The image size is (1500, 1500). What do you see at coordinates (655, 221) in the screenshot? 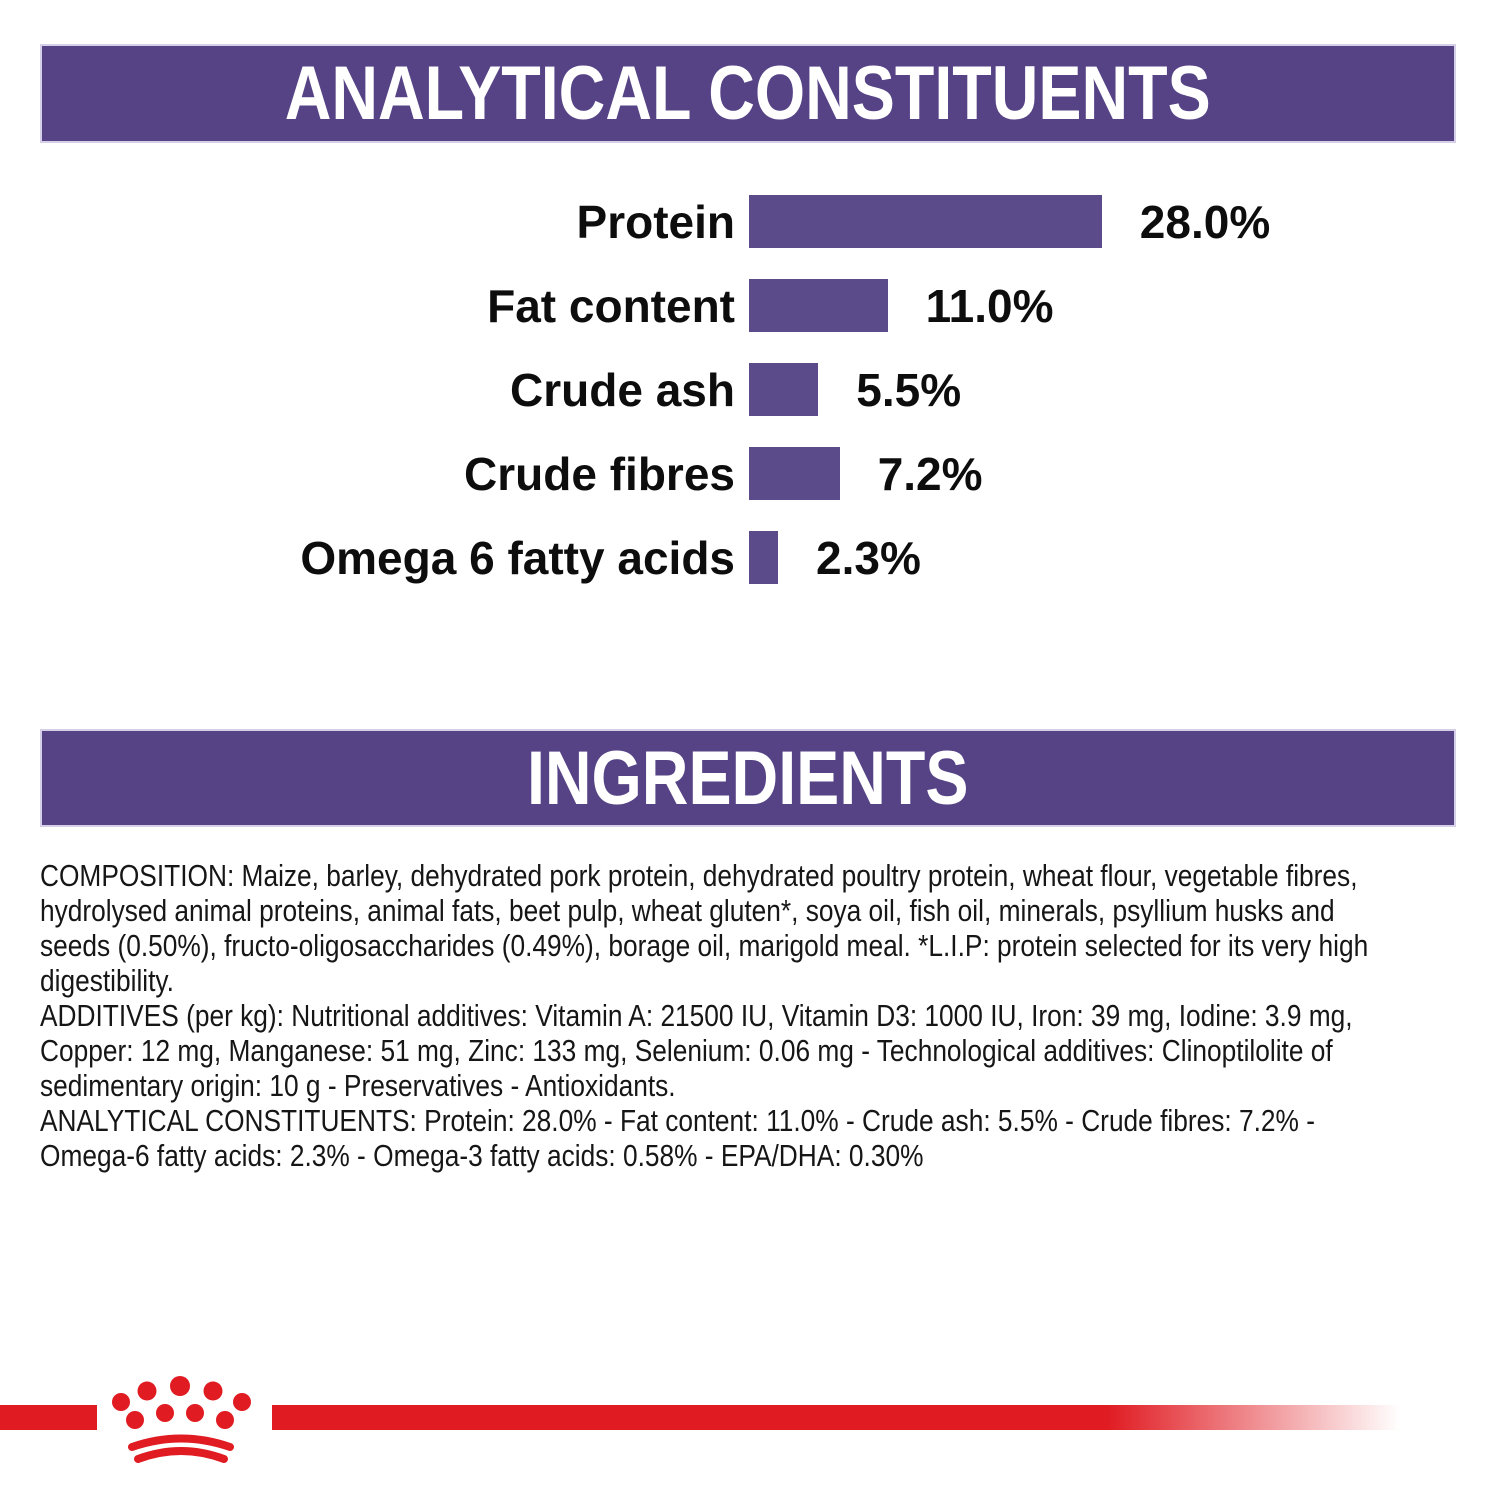
I see `chart-category-label: Protein` at bounding box center [655, 221].